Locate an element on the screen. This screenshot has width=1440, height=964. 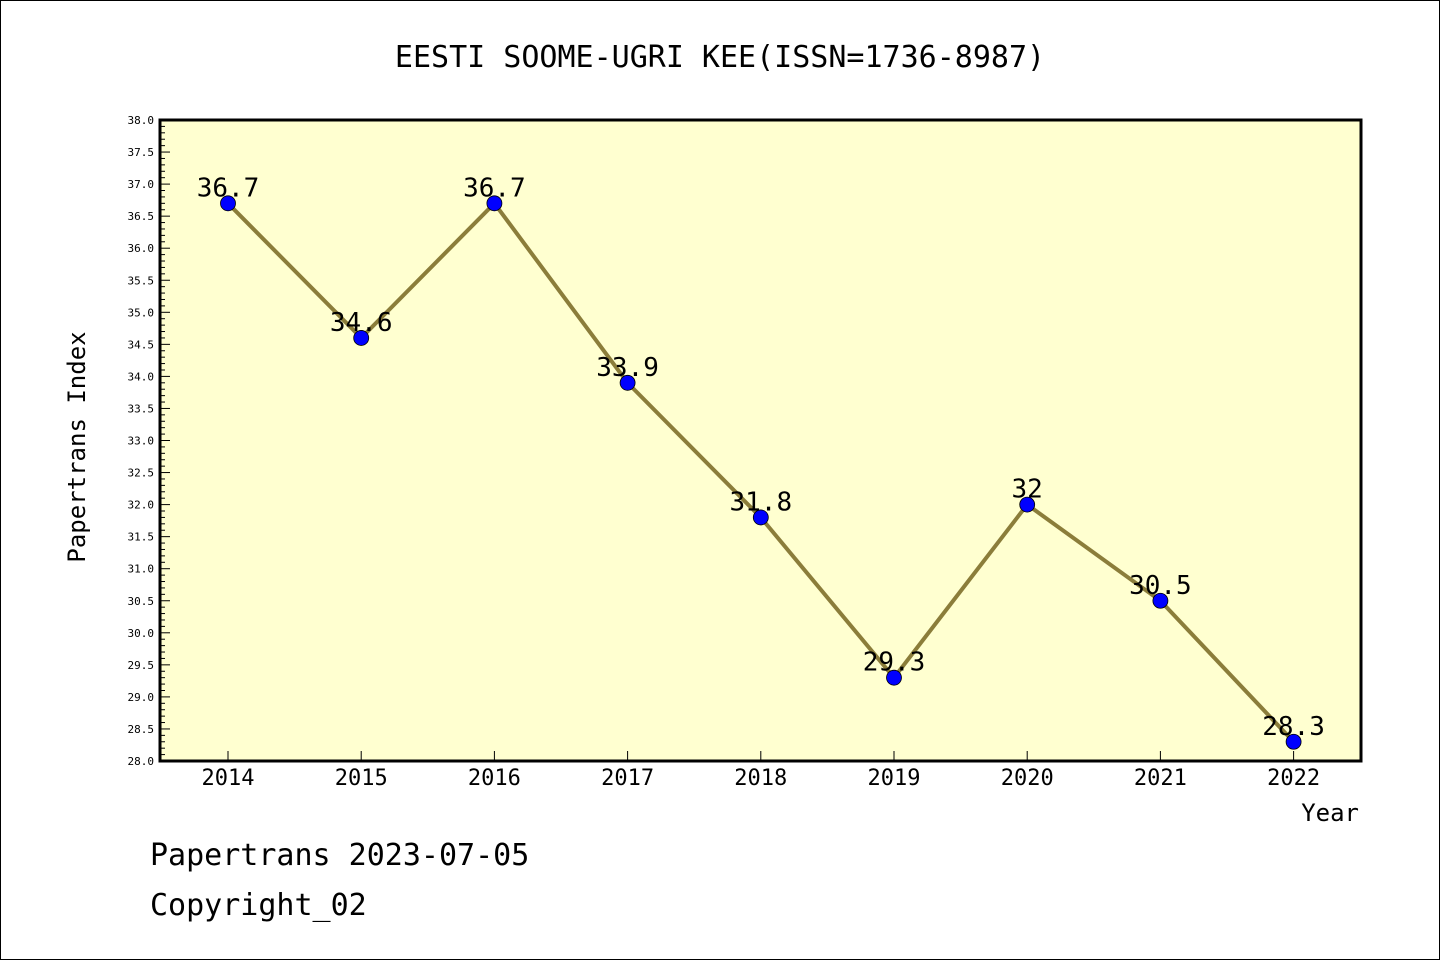
y-tick-label: 33.5 is located at coordinates (141, 408).